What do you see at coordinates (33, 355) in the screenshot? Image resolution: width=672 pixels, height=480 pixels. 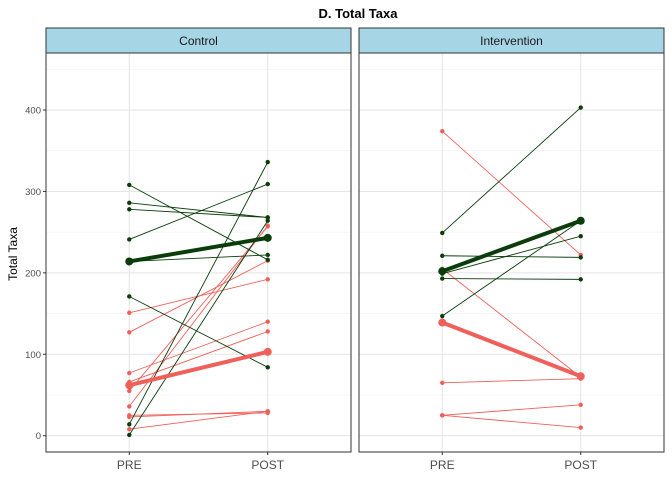 I see `y-tick-label: 100` at bounding box center [33, 355].